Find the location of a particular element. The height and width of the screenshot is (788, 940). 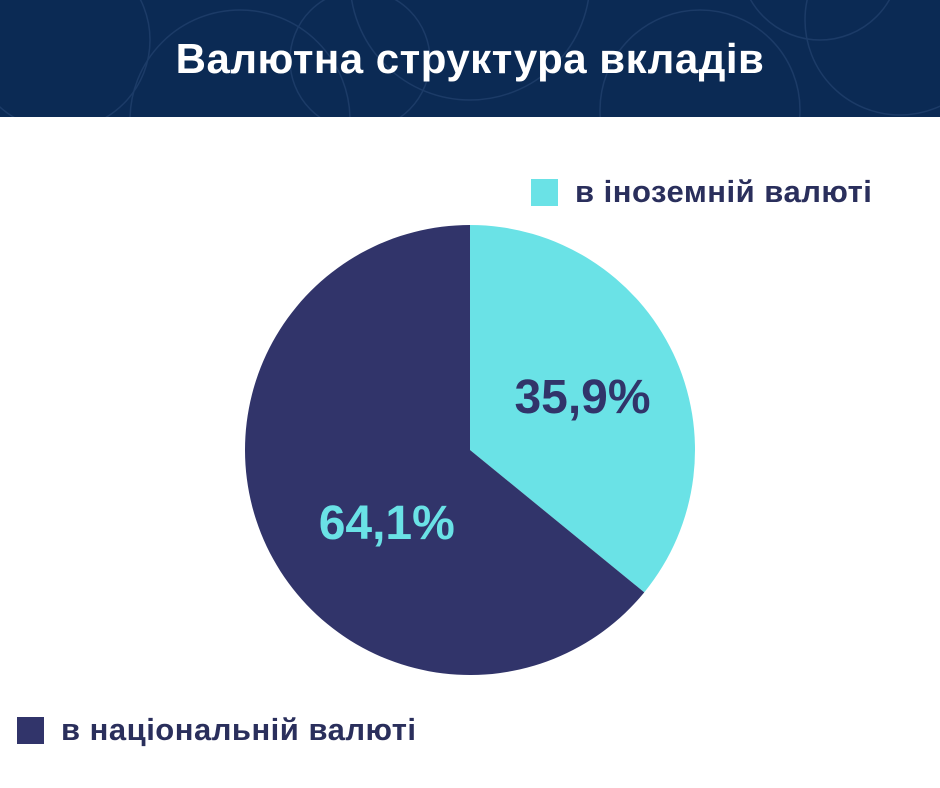

legend-item-national: в національній валюті is located at coordinates (217, 730).